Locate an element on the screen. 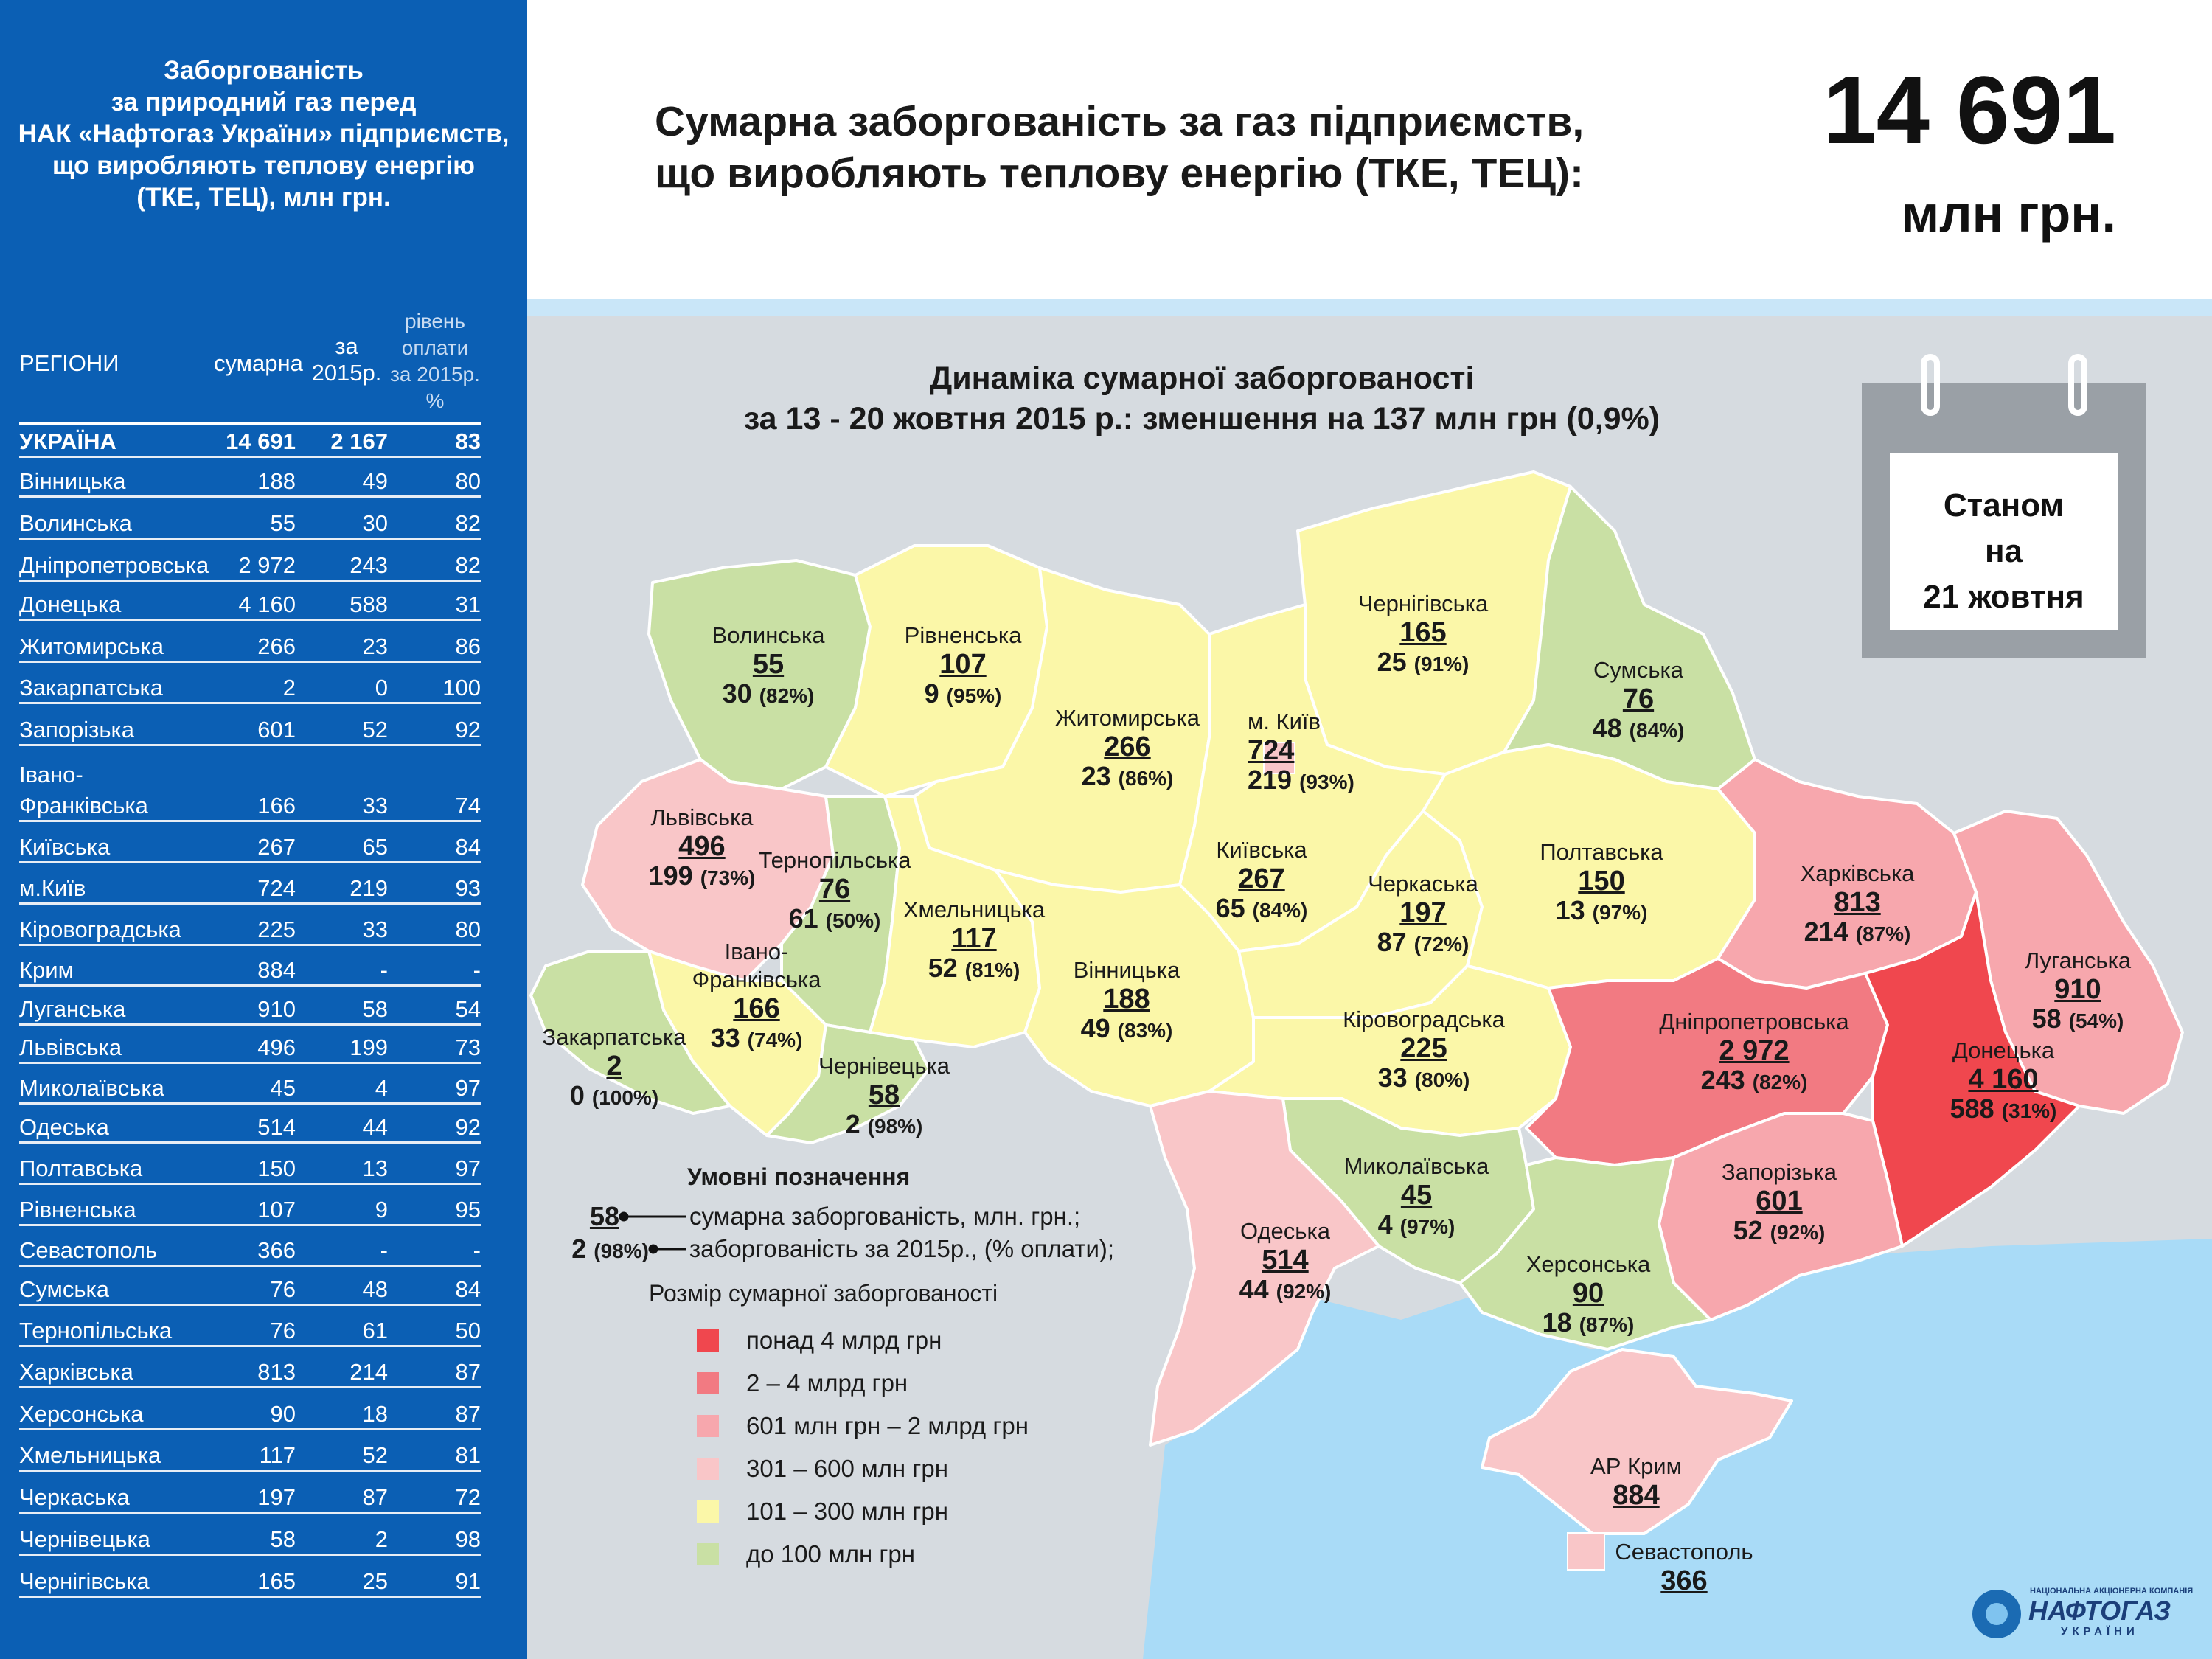  table-row: Житомирська 266 23 86 is located at coordinates (250, 647).